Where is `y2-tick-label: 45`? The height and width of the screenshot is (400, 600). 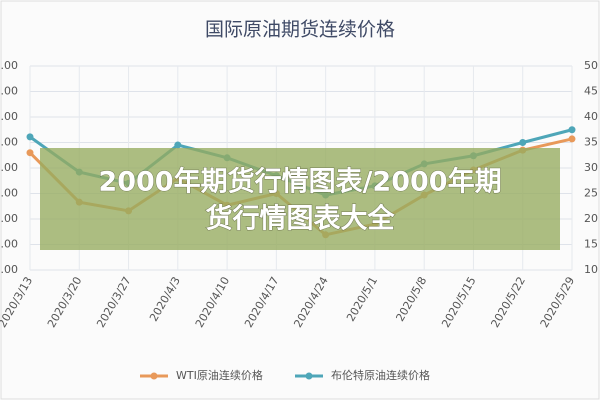 y2-tick-label: 45 is located at coordinates (591, 91).